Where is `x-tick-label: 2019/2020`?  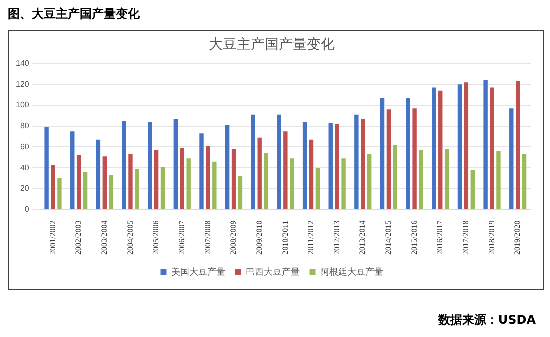
x-tick-label: 2019/2020 is located at coordinates (517, 238).